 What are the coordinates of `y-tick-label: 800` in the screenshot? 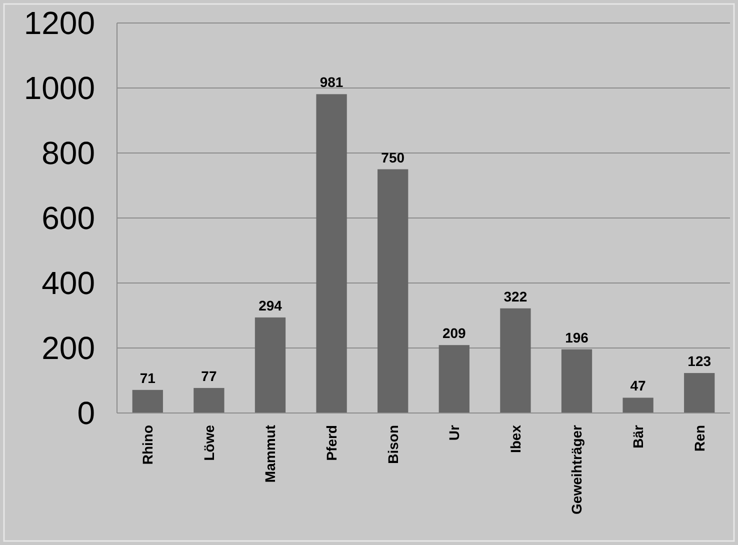 It's located at (68, 153).